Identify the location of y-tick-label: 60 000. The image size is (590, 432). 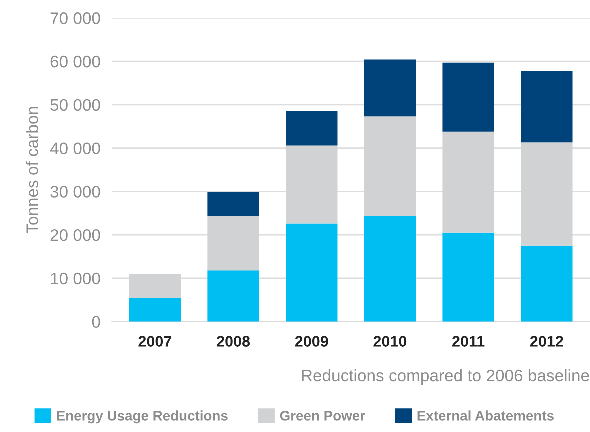
(75, 62).